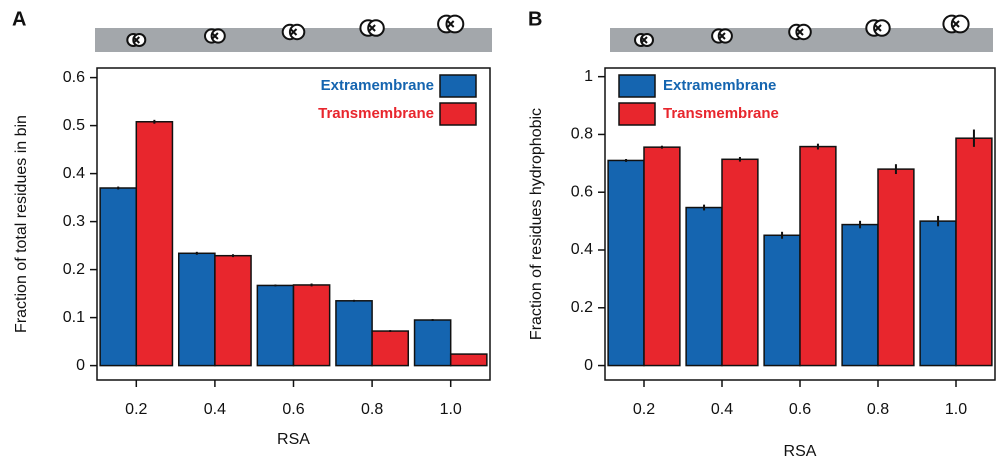 The height and width of the screenshot is (461, 998). I want to click on y-axis-label: Fraction of residues hydrophobic, so click(536, 224).